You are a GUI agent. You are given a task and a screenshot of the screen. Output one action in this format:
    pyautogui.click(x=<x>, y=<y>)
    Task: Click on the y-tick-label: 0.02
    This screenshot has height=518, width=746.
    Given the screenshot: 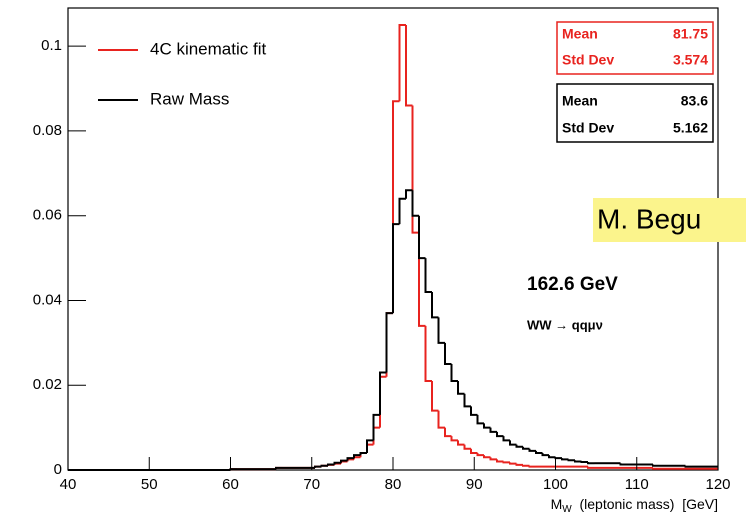 What is the action you would take?
    pyautogui.click(x=47, y=384)
    